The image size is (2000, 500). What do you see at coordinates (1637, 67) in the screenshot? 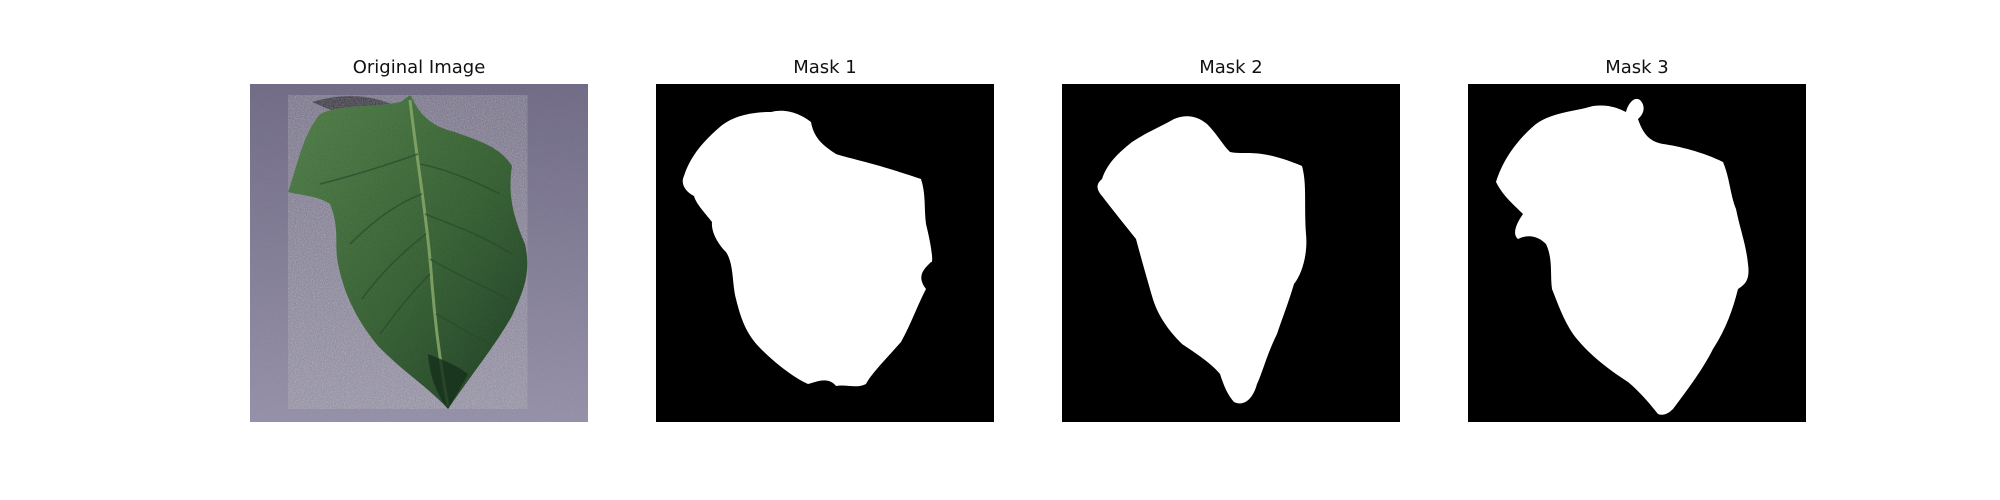
I see `panel-title: Mask 3` at bounding box center [1637, 67].